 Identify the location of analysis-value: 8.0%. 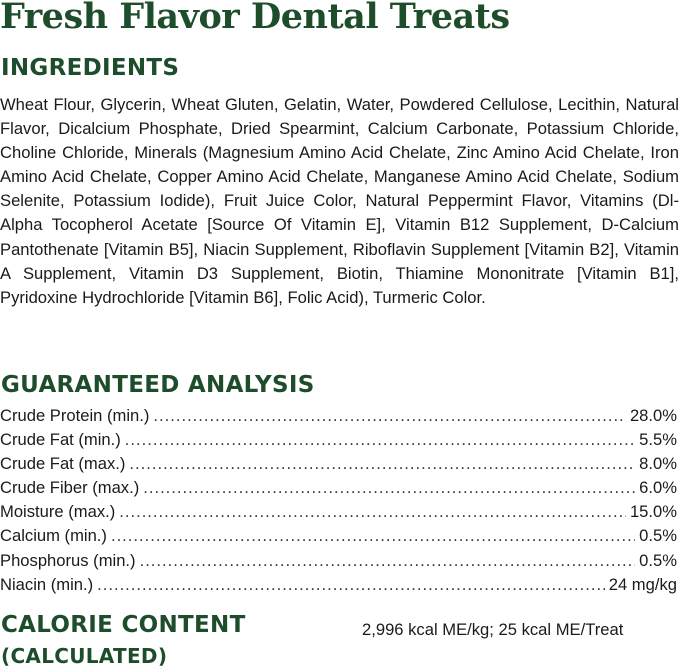
(658, 464).